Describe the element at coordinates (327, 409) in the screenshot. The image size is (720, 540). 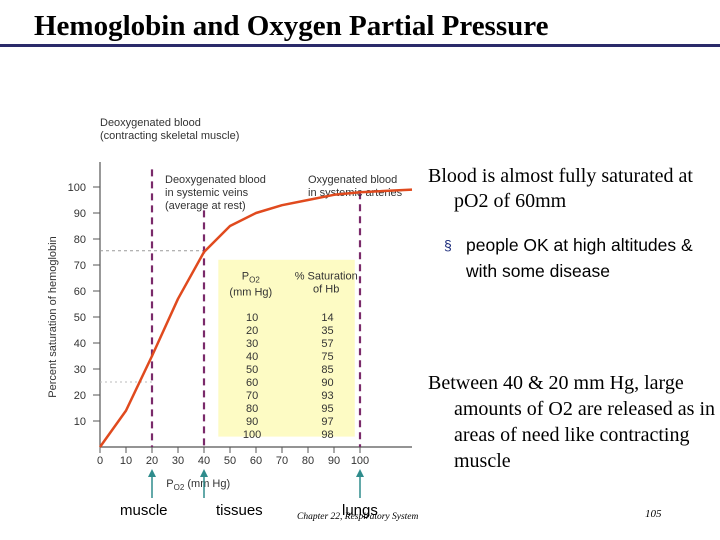
I see `table-cell-saturation: 95` at that location.